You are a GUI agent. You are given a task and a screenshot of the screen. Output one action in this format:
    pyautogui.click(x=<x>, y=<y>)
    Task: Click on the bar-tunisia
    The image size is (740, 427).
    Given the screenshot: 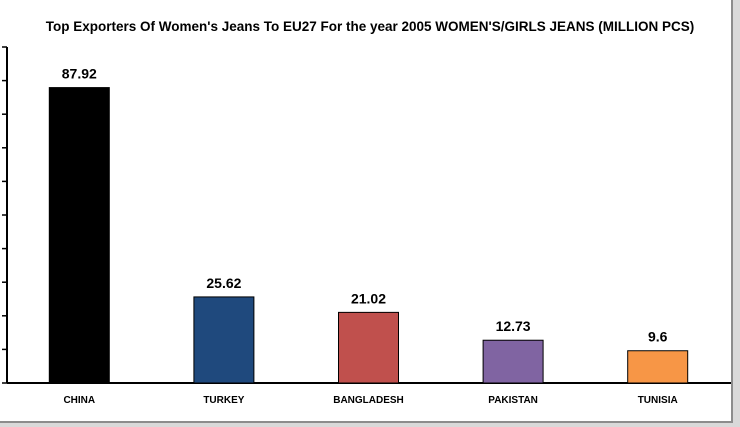 What is the action you would take?
    pyautogui.click(x=658, y=367)
    